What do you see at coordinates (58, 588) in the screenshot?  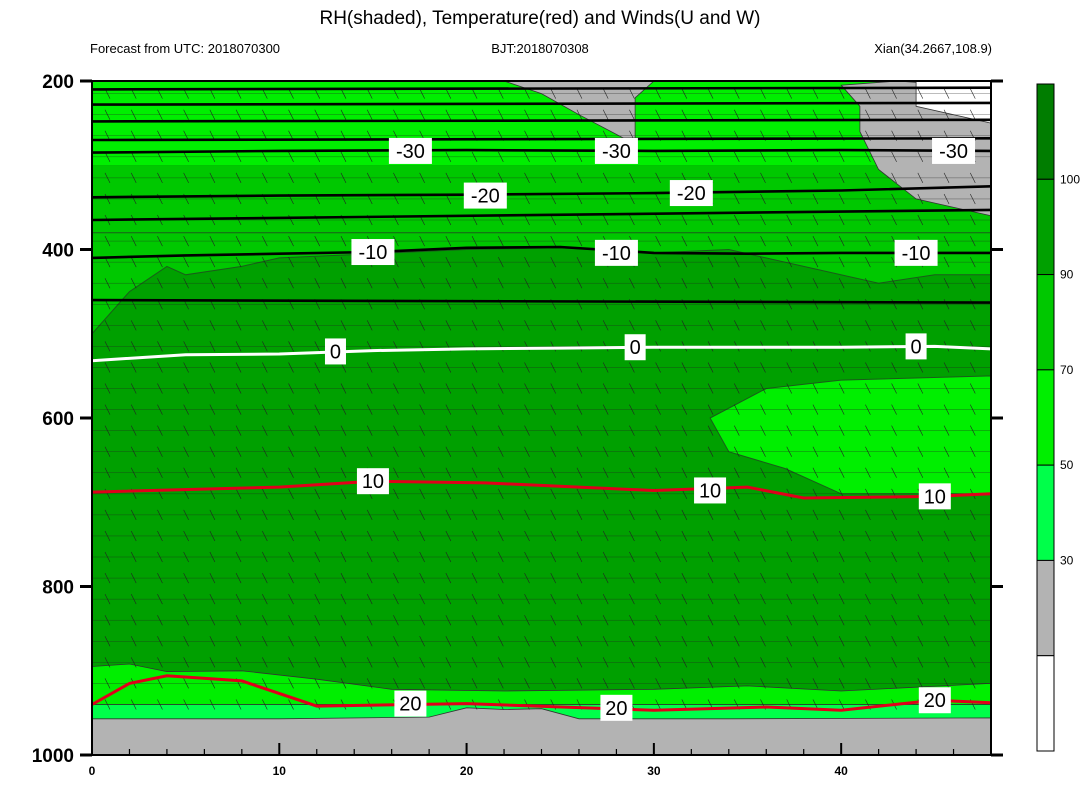 I see `y-tick-label: 800` at bounding box center [58, 588].